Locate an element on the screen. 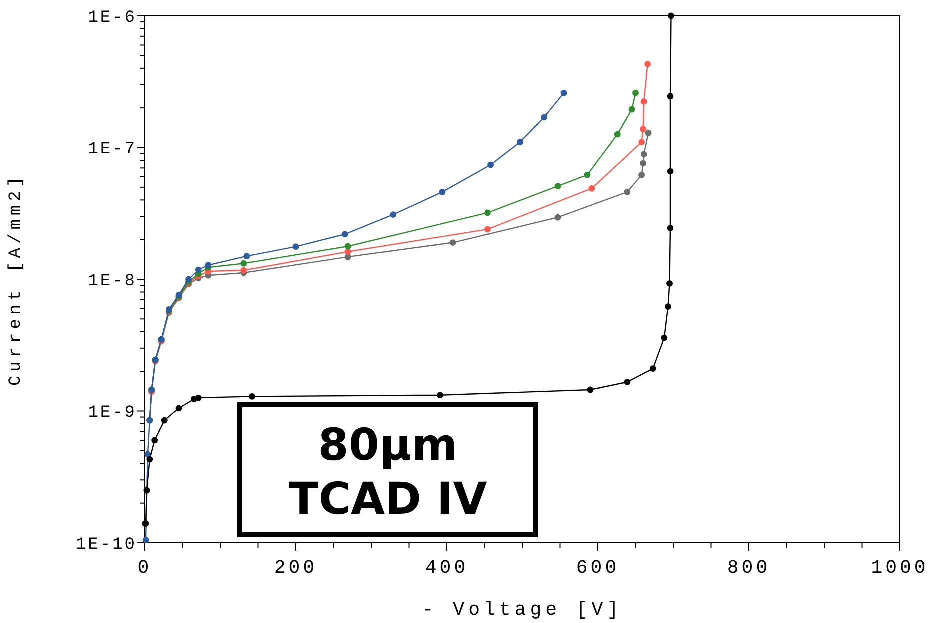 The height and width of the screenshot is (623, 930). x-tick-label: 1000 is located at coordinates (900, 568).